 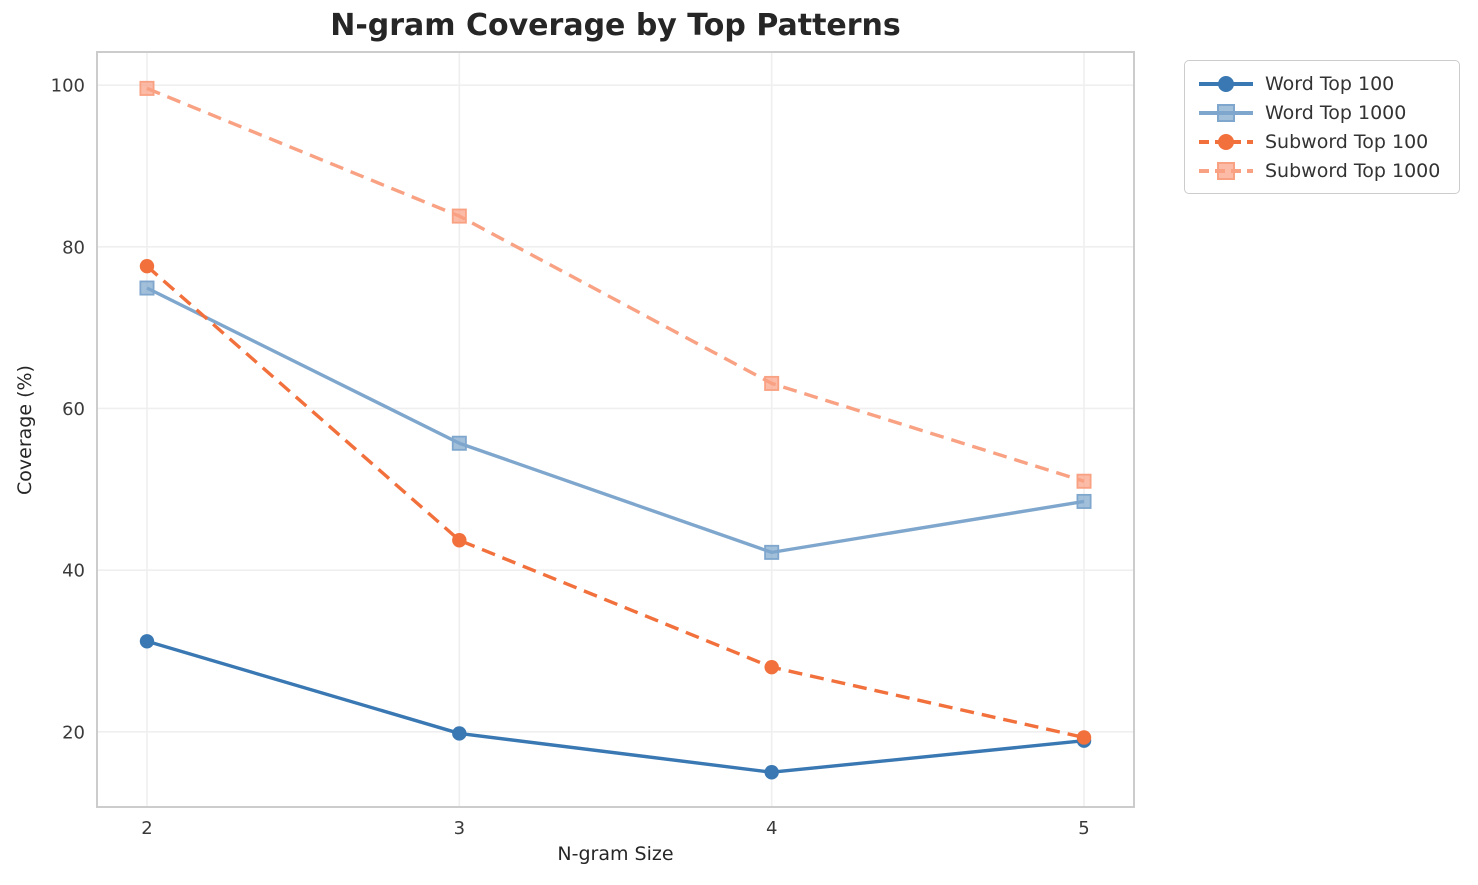 What do you see at coordinates (459, 828) in the screenshot?
I see `x-tick-label: 3` at bounding box center [459, 828].